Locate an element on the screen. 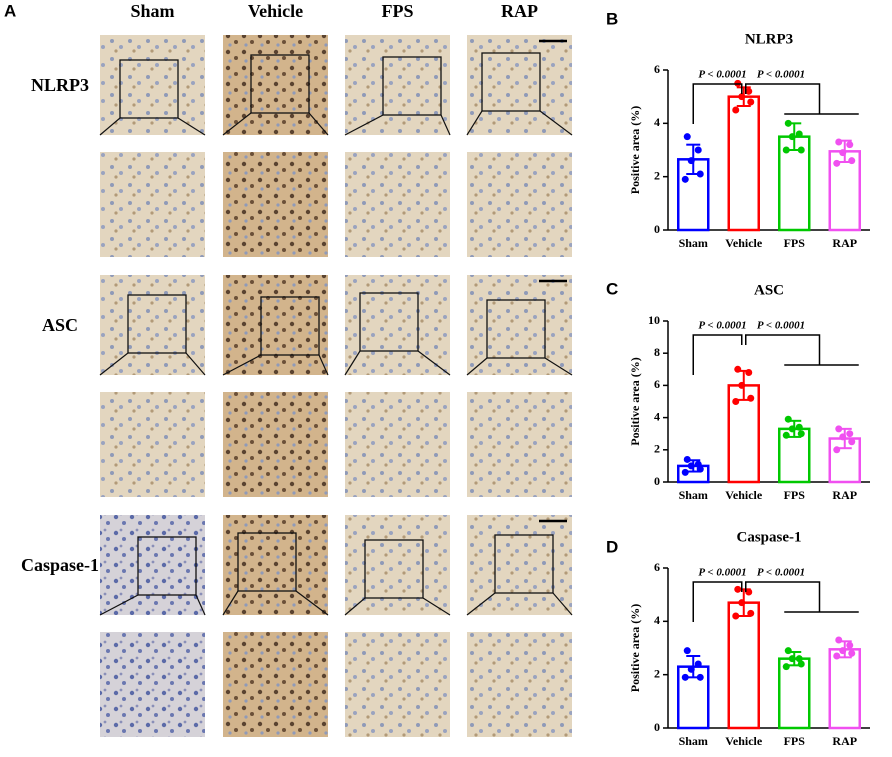 The height and width of the screenshot is (757, 892). y-axis-label: Positive area (%) is located at coordinates (635, 401).